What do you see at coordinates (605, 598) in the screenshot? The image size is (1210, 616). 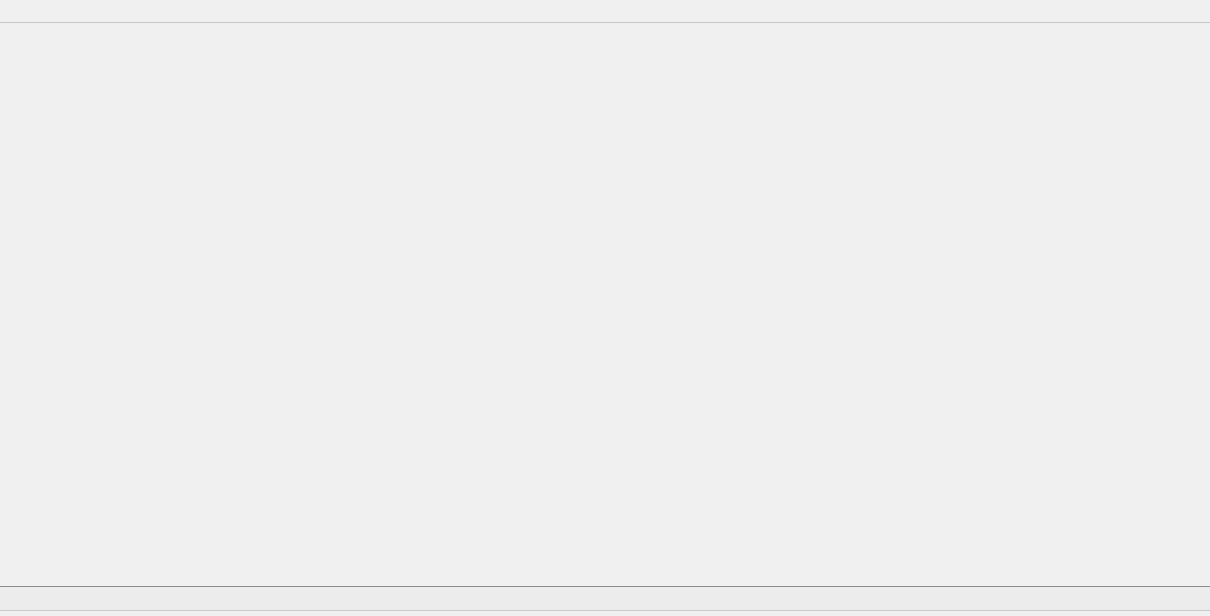 I see `chart-tabs-bar` at bounding box center [605, 598].